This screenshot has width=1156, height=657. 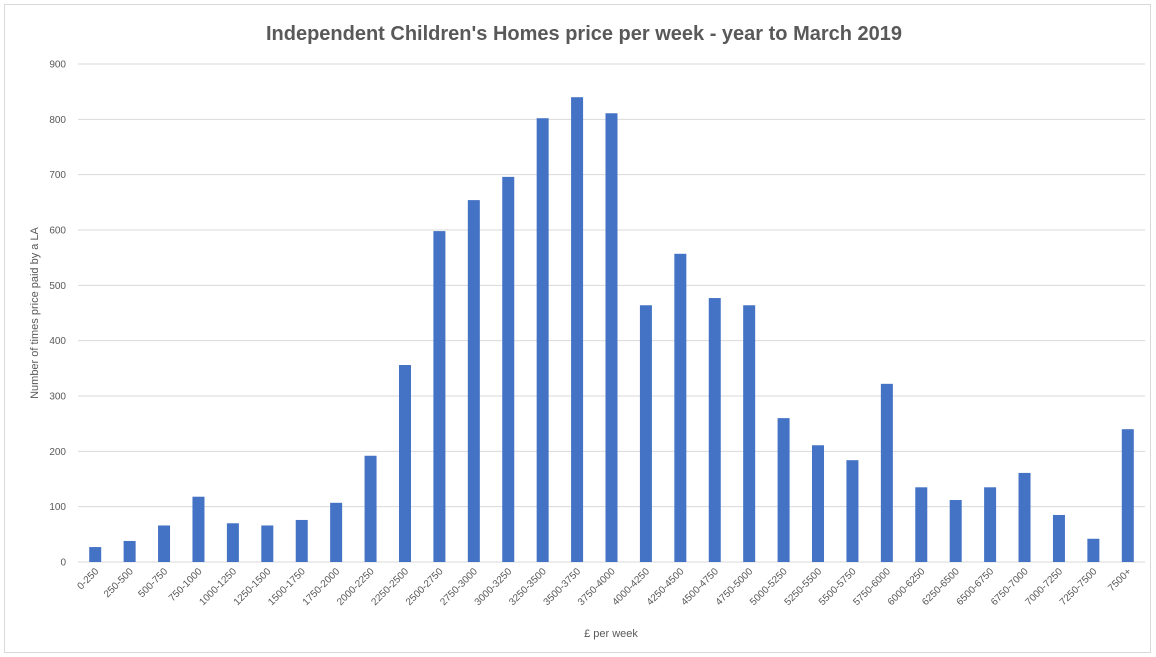 What do you see at coordinates (57, 120) in the screenshot?
I see `y-tick-label: 800` at bounding box center [57, 120].